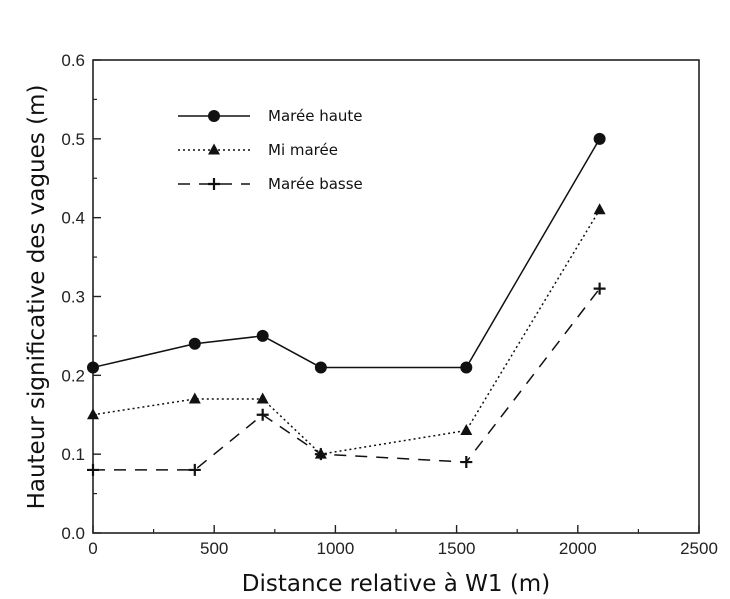 The image size is (730, 599). Describe the element at coordinates (73, 297) in the screenshot. I see `y-tick-label: 0.3` at that location.